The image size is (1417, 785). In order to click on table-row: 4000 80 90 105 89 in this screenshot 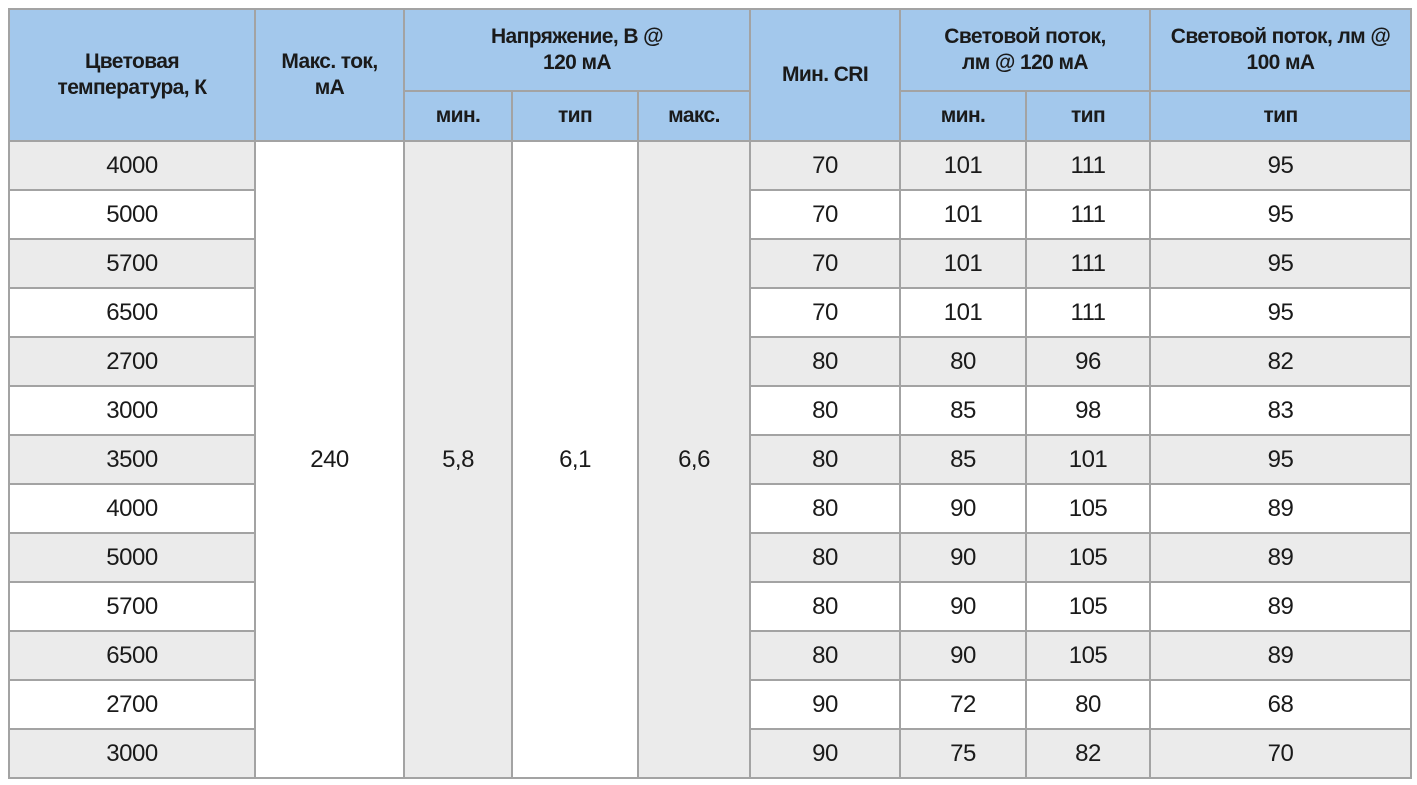, I will do `click(710, 508)`.